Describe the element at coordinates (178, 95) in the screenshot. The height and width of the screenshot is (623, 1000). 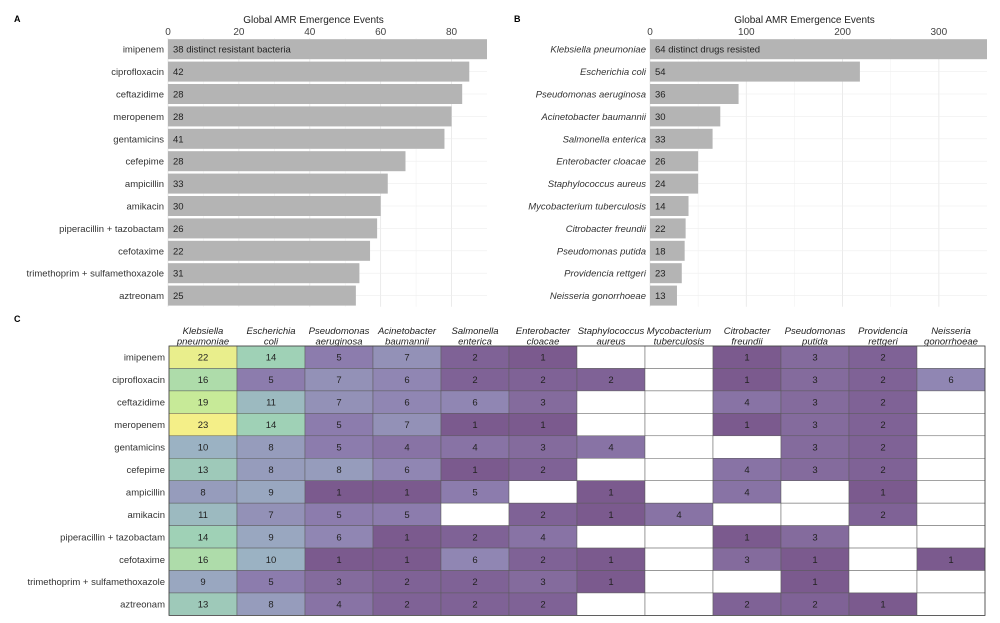
I see `bar-value-label: 28` at that location.